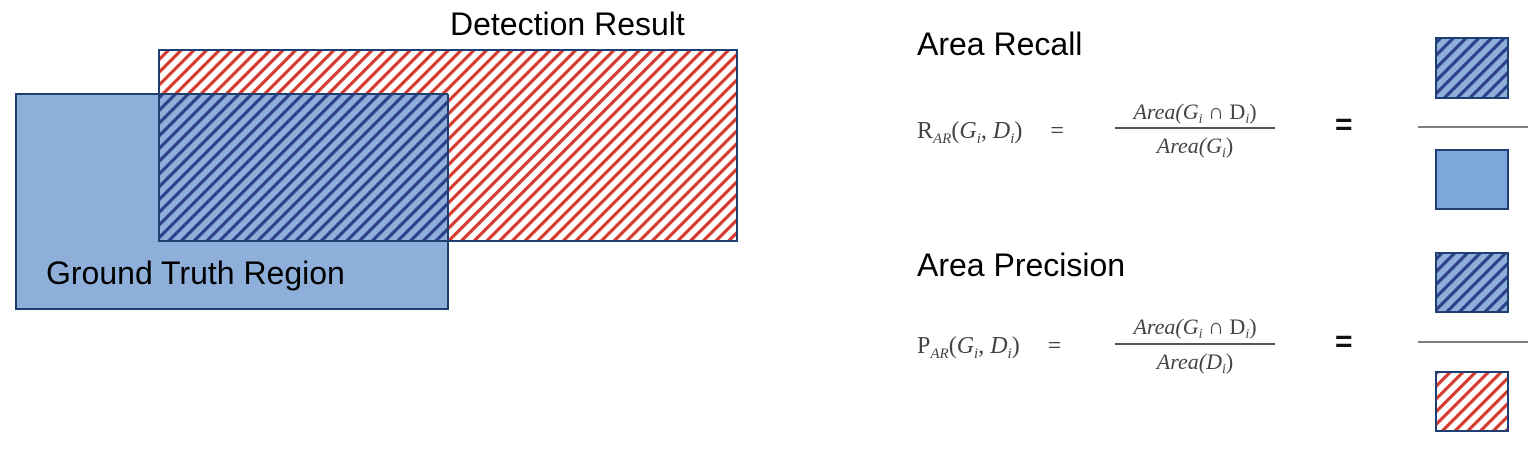  I want to click on precision-lhs-symbol: P, so click(924, 346).